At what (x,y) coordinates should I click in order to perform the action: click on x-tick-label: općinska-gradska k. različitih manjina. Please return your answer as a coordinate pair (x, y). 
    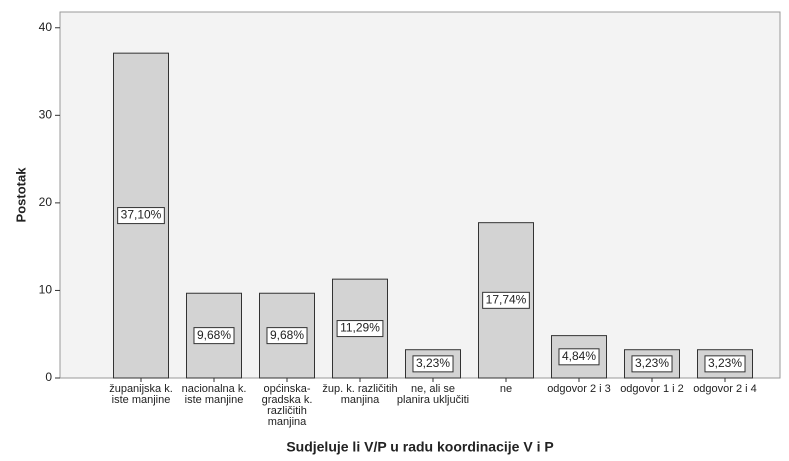
    Looking at the image, I should click on (287, 405).